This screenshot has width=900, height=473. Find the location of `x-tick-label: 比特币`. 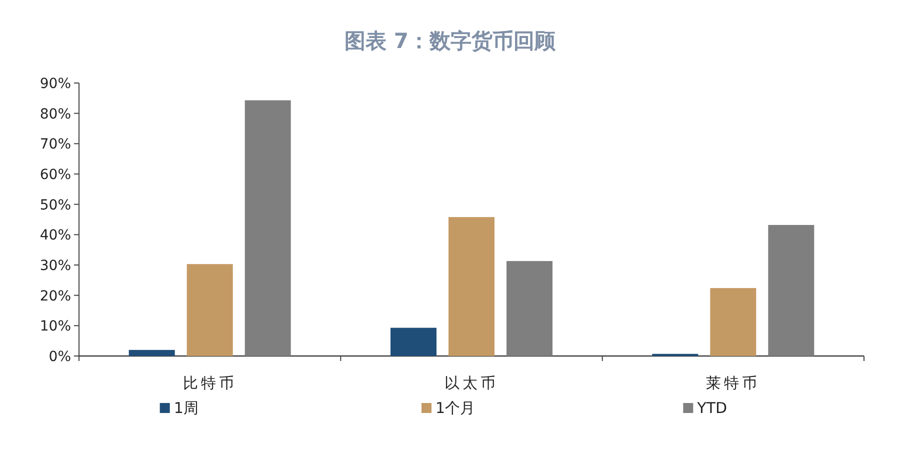

x-tick-label: 比特币 is located at coordinates (209, 383).